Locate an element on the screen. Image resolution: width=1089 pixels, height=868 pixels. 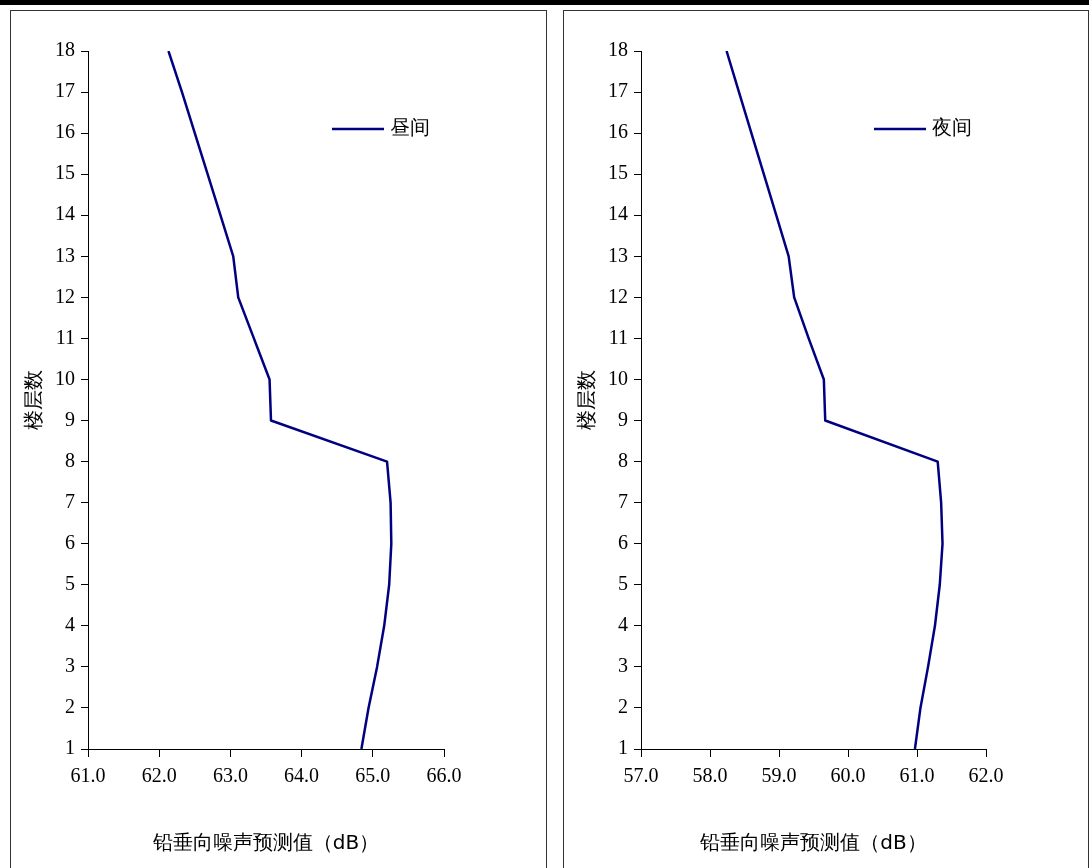
x-tick-label: 57.0 is located at coordinates (641, 775).